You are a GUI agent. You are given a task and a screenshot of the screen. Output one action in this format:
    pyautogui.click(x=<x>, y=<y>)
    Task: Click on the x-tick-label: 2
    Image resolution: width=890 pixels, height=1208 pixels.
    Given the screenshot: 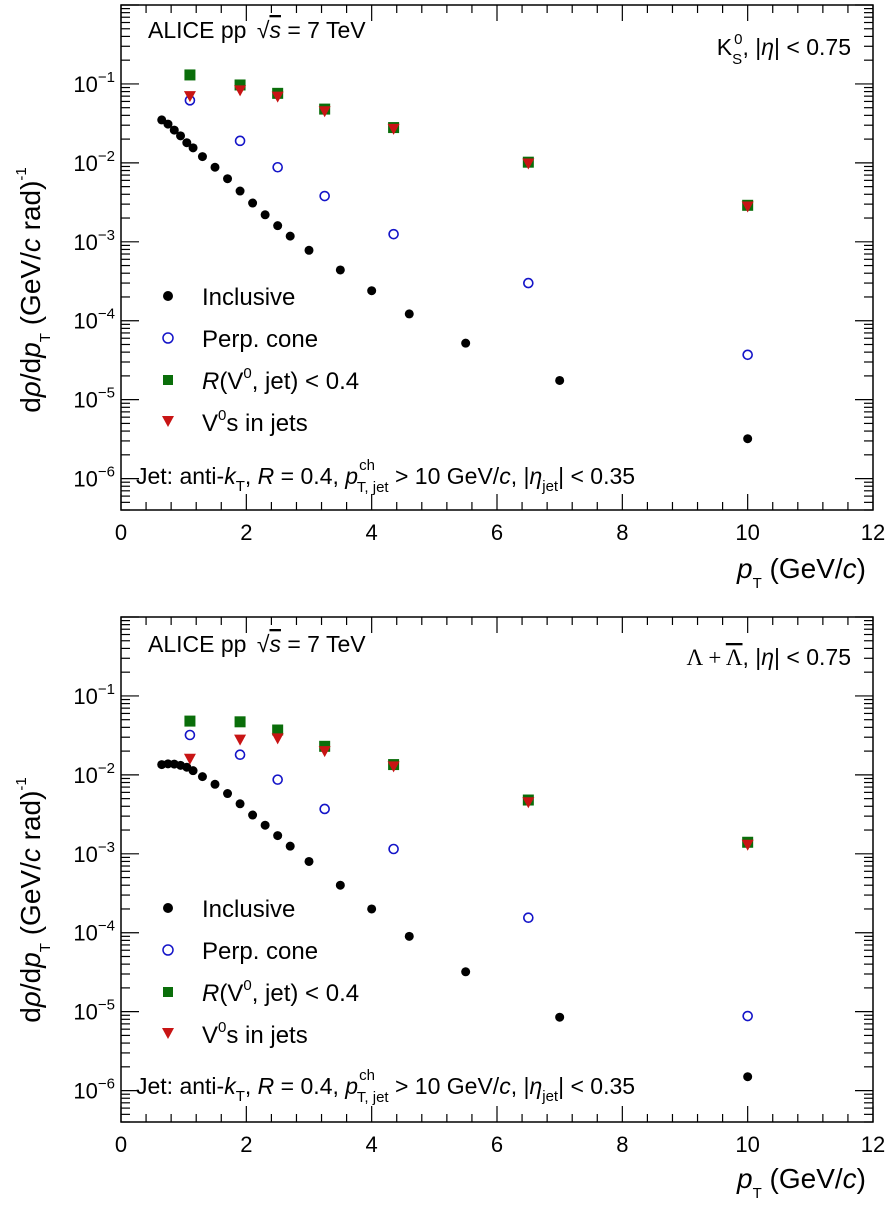 What is the action you would take?
    pyautogui.click(x=246, y=532)
    